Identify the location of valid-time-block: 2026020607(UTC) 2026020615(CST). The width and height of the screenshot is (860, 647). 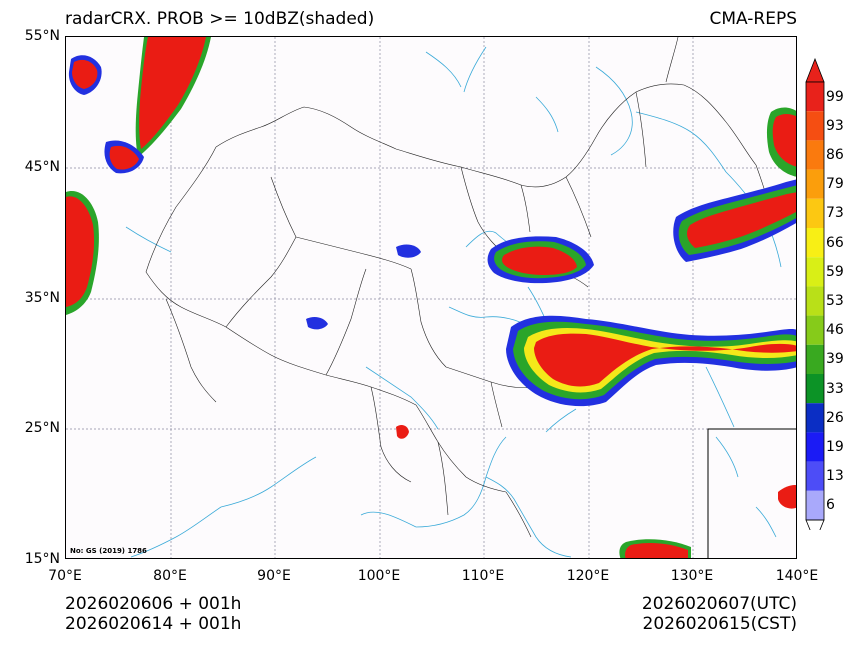
(719, 614).